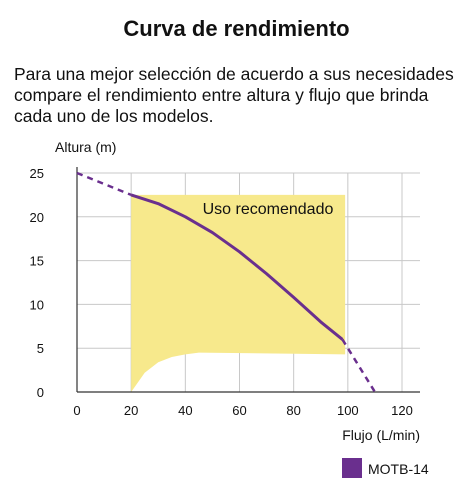 The width and height of the screenshot is (473, 500). Describe the element at coordinates (398, 469) in the screenshot. I see `legend-label: MOTB-14` at that location.